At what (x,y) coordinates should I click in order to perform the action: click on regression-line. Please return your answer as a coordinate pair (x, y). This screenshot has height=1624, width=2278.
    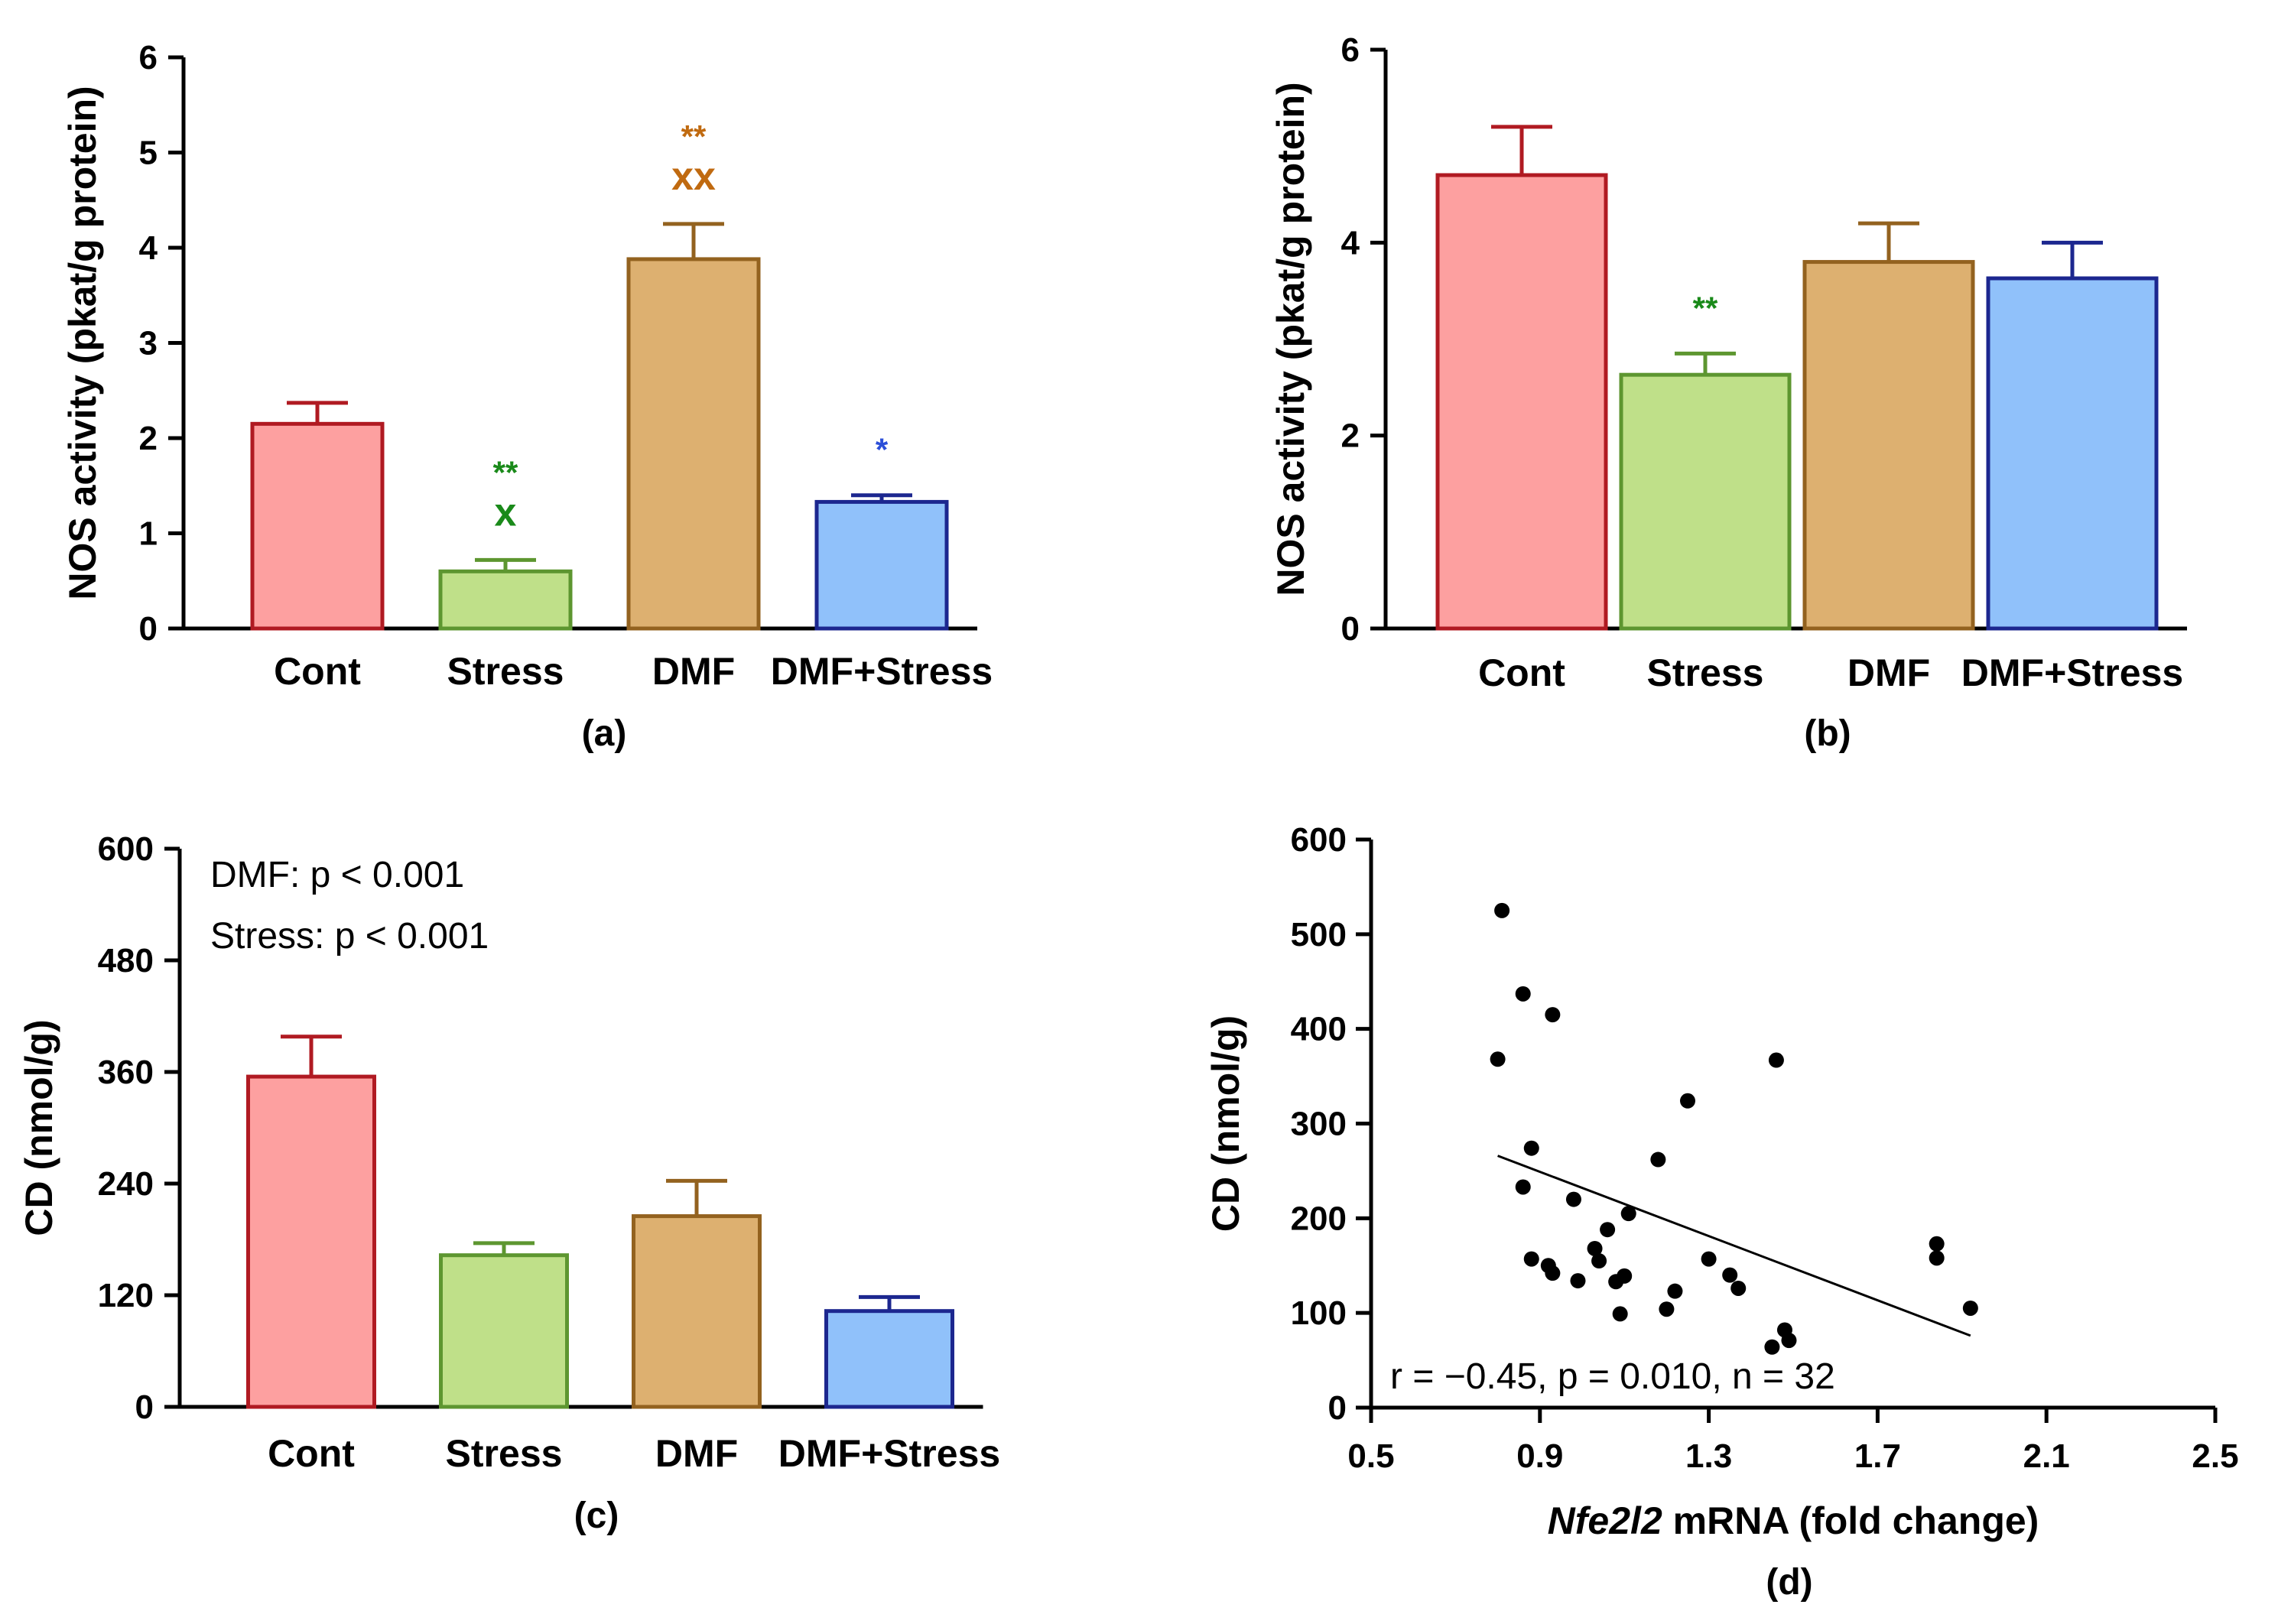
    Looking at the image, I should click on (1734, 1246).